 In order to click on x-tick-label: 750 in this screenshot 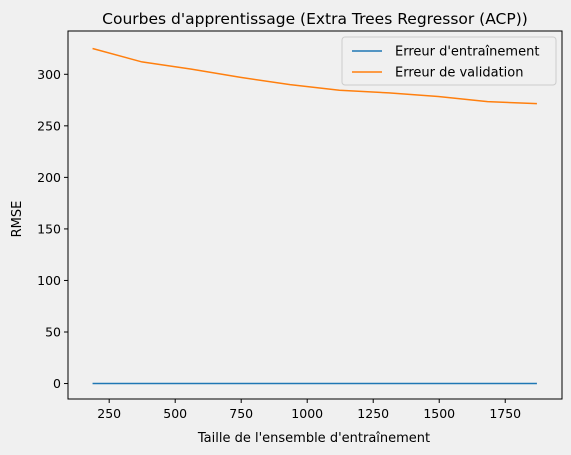, I will do `click(241, 413)`.